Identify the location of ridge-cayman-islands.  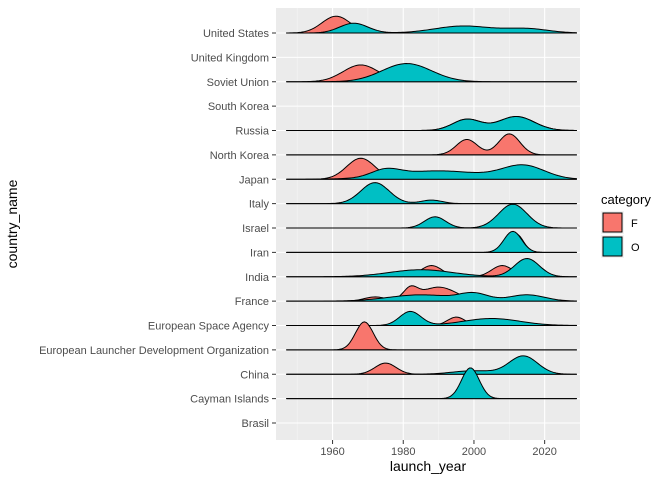
(431, 383).